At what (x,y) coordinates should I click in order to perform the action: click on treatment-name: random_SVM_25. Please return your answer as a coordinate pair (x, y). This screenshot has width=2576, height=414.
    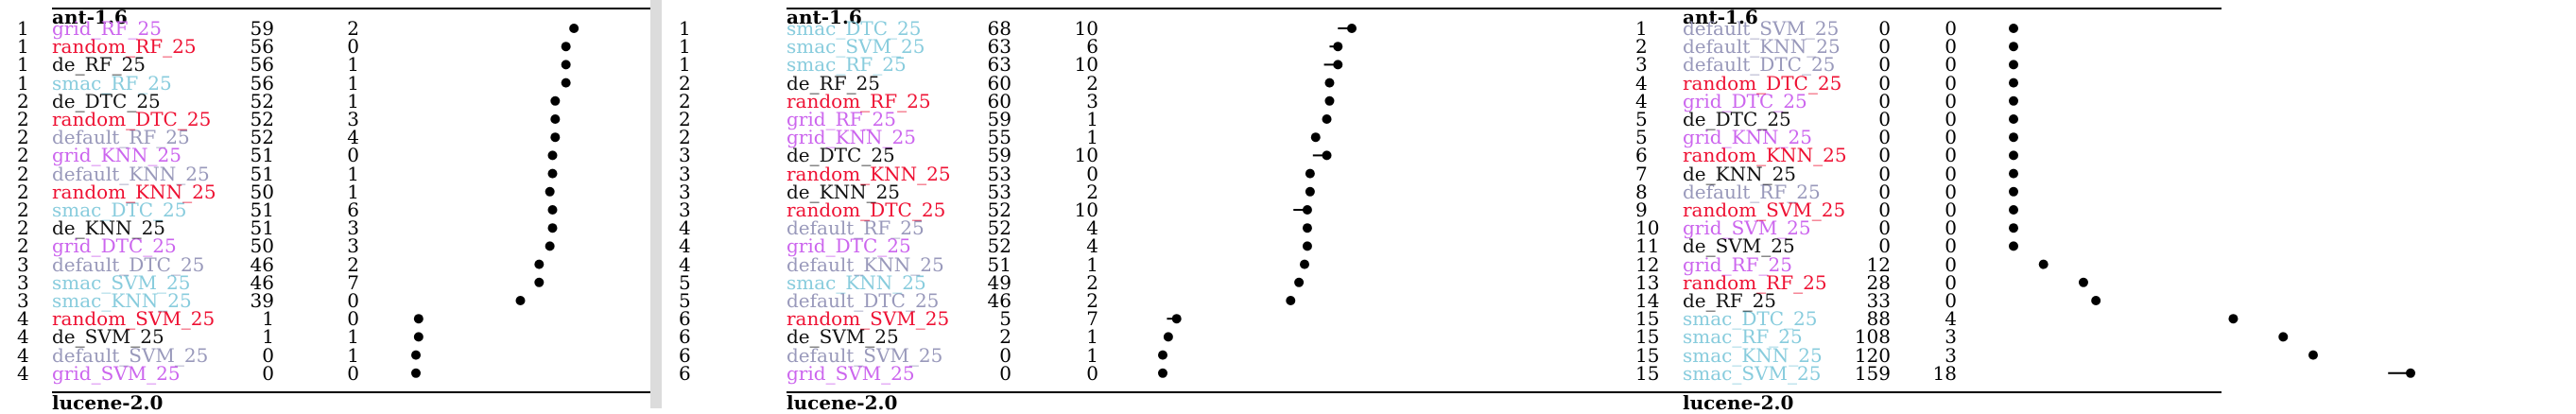
    Looking at the image, I should click on (134, 319).